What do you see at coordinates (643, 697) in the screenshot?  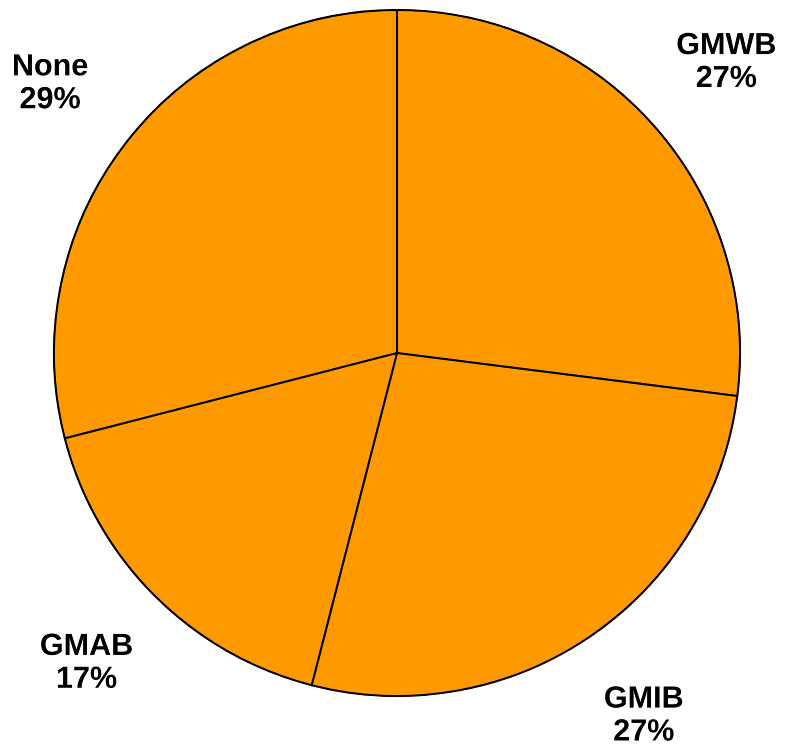 I see `slice-label: GMIB` at bounding box center [643, 697].